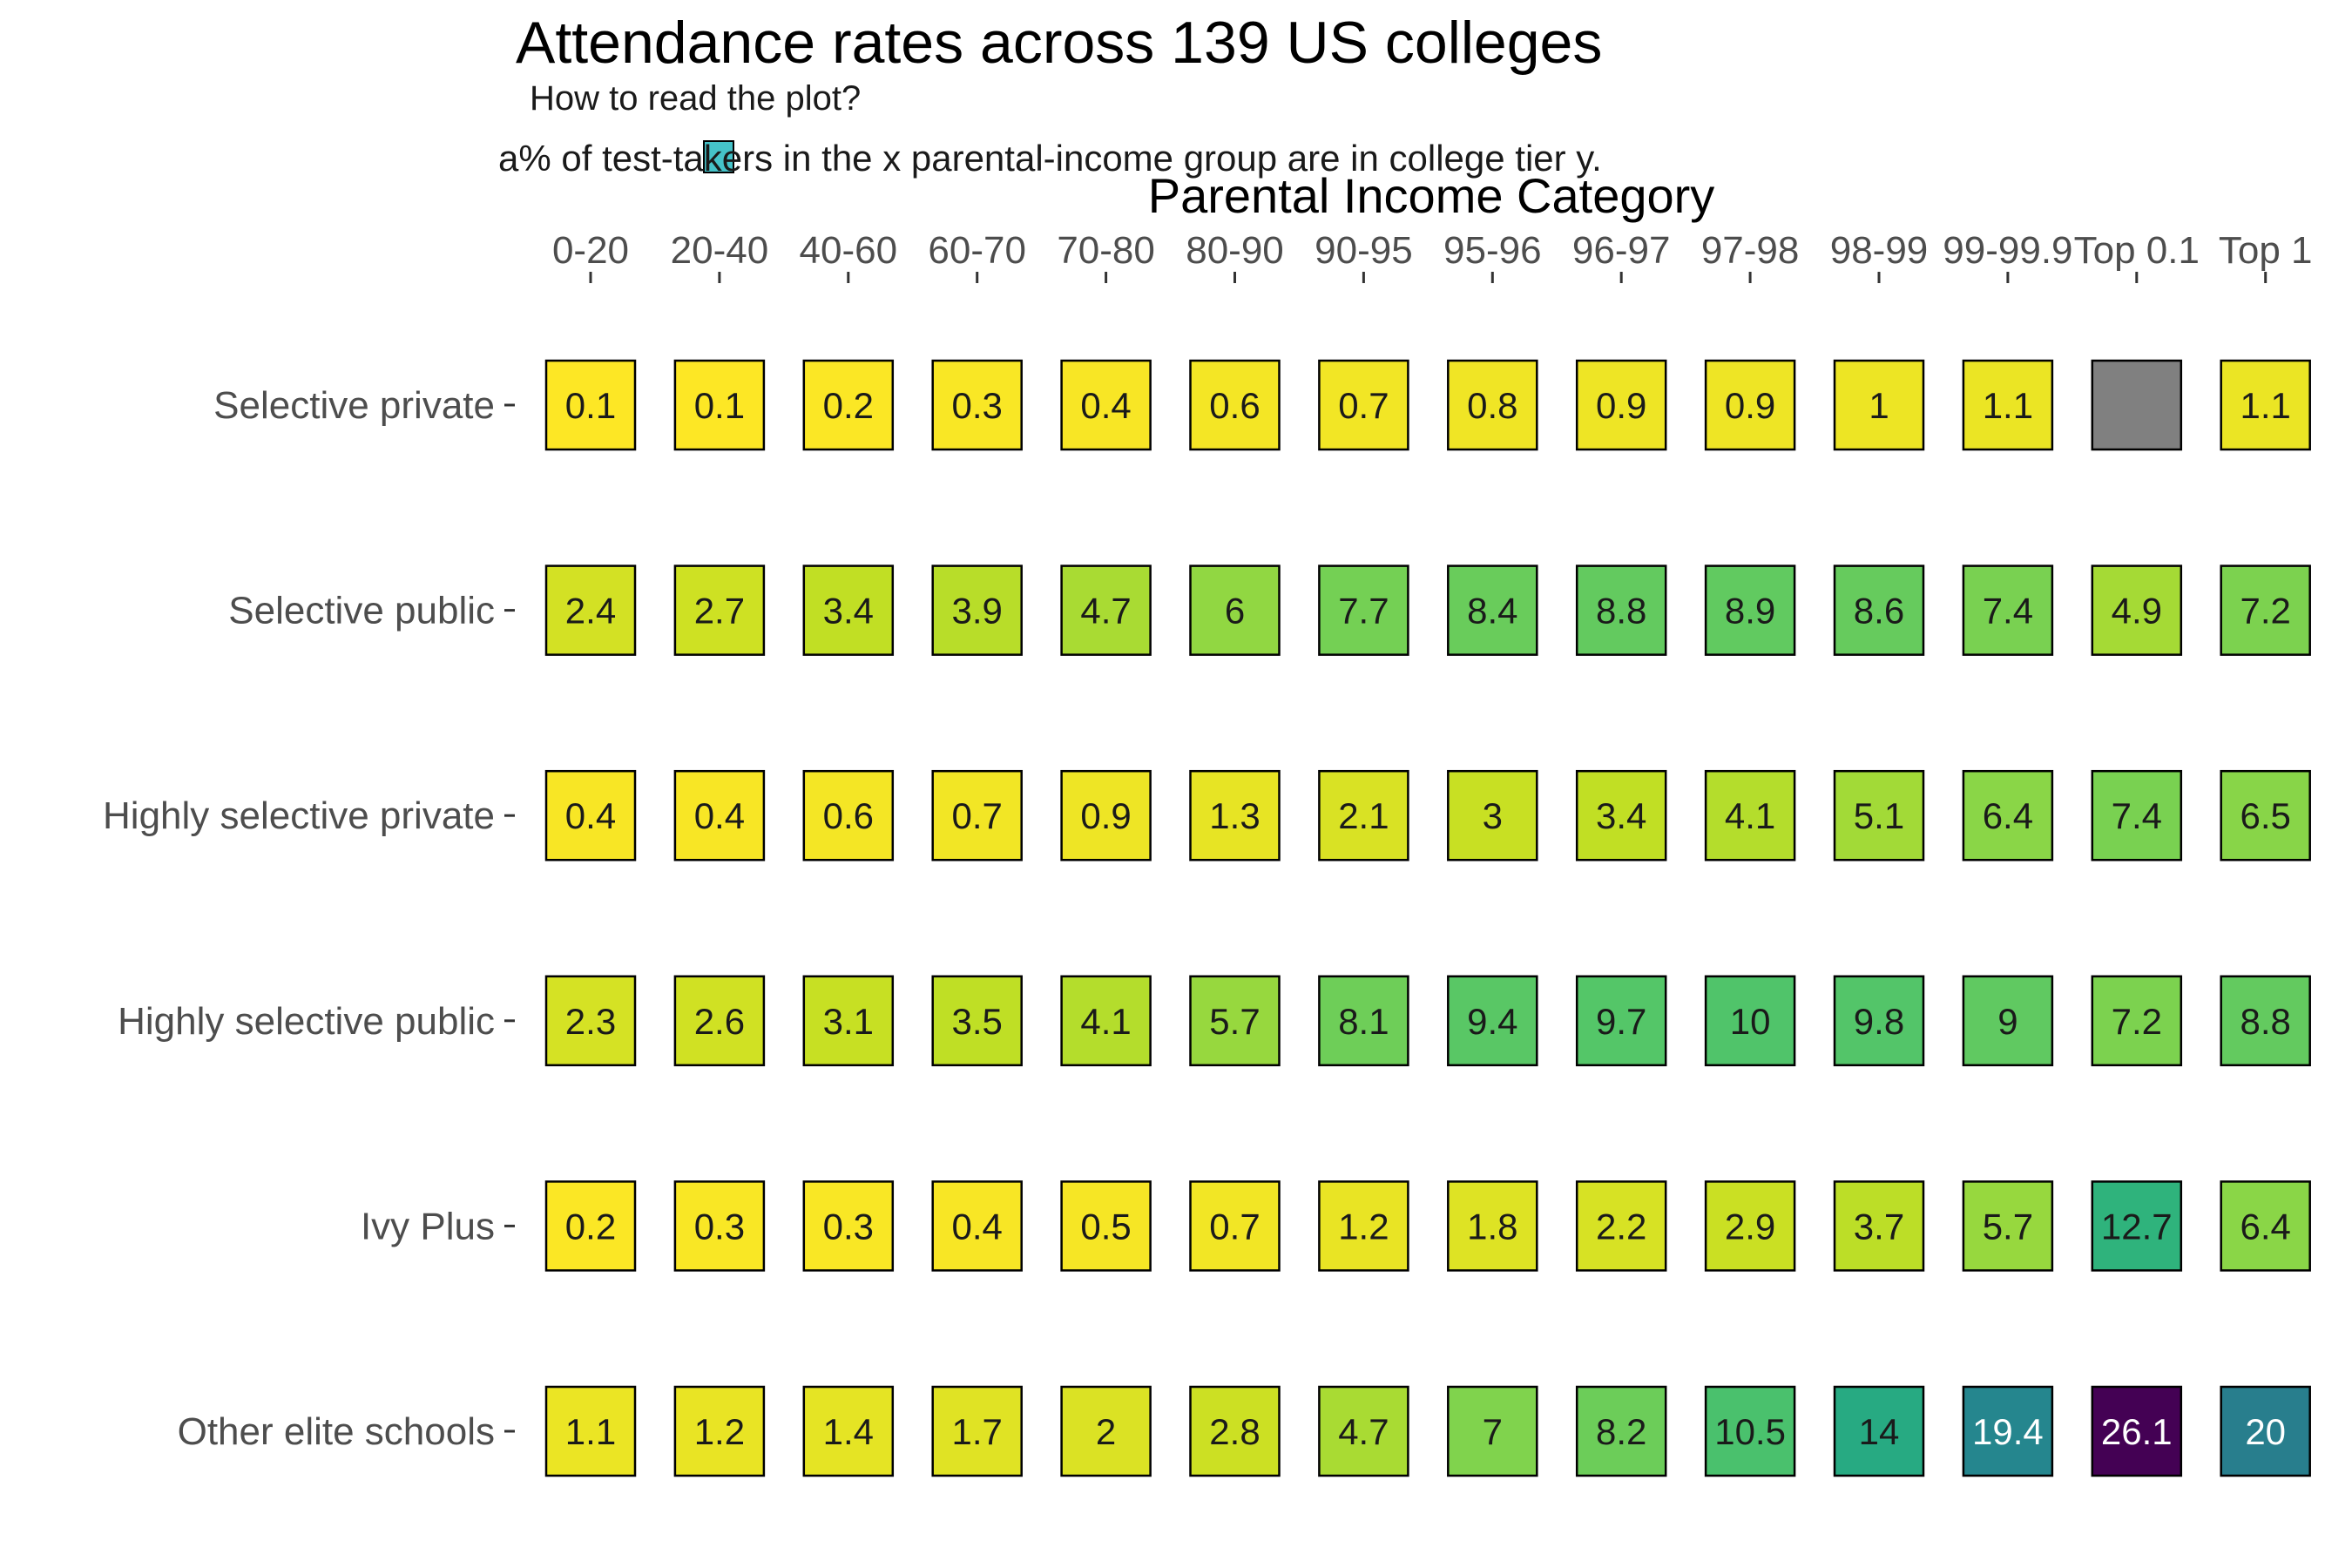 The width and height of the screenshot is (2352, 1568). What do you see at coordinates (695, 98) in the screenshot?
I see `chart-subtitle: How to read the plot?` at bounding box center [695, 98].